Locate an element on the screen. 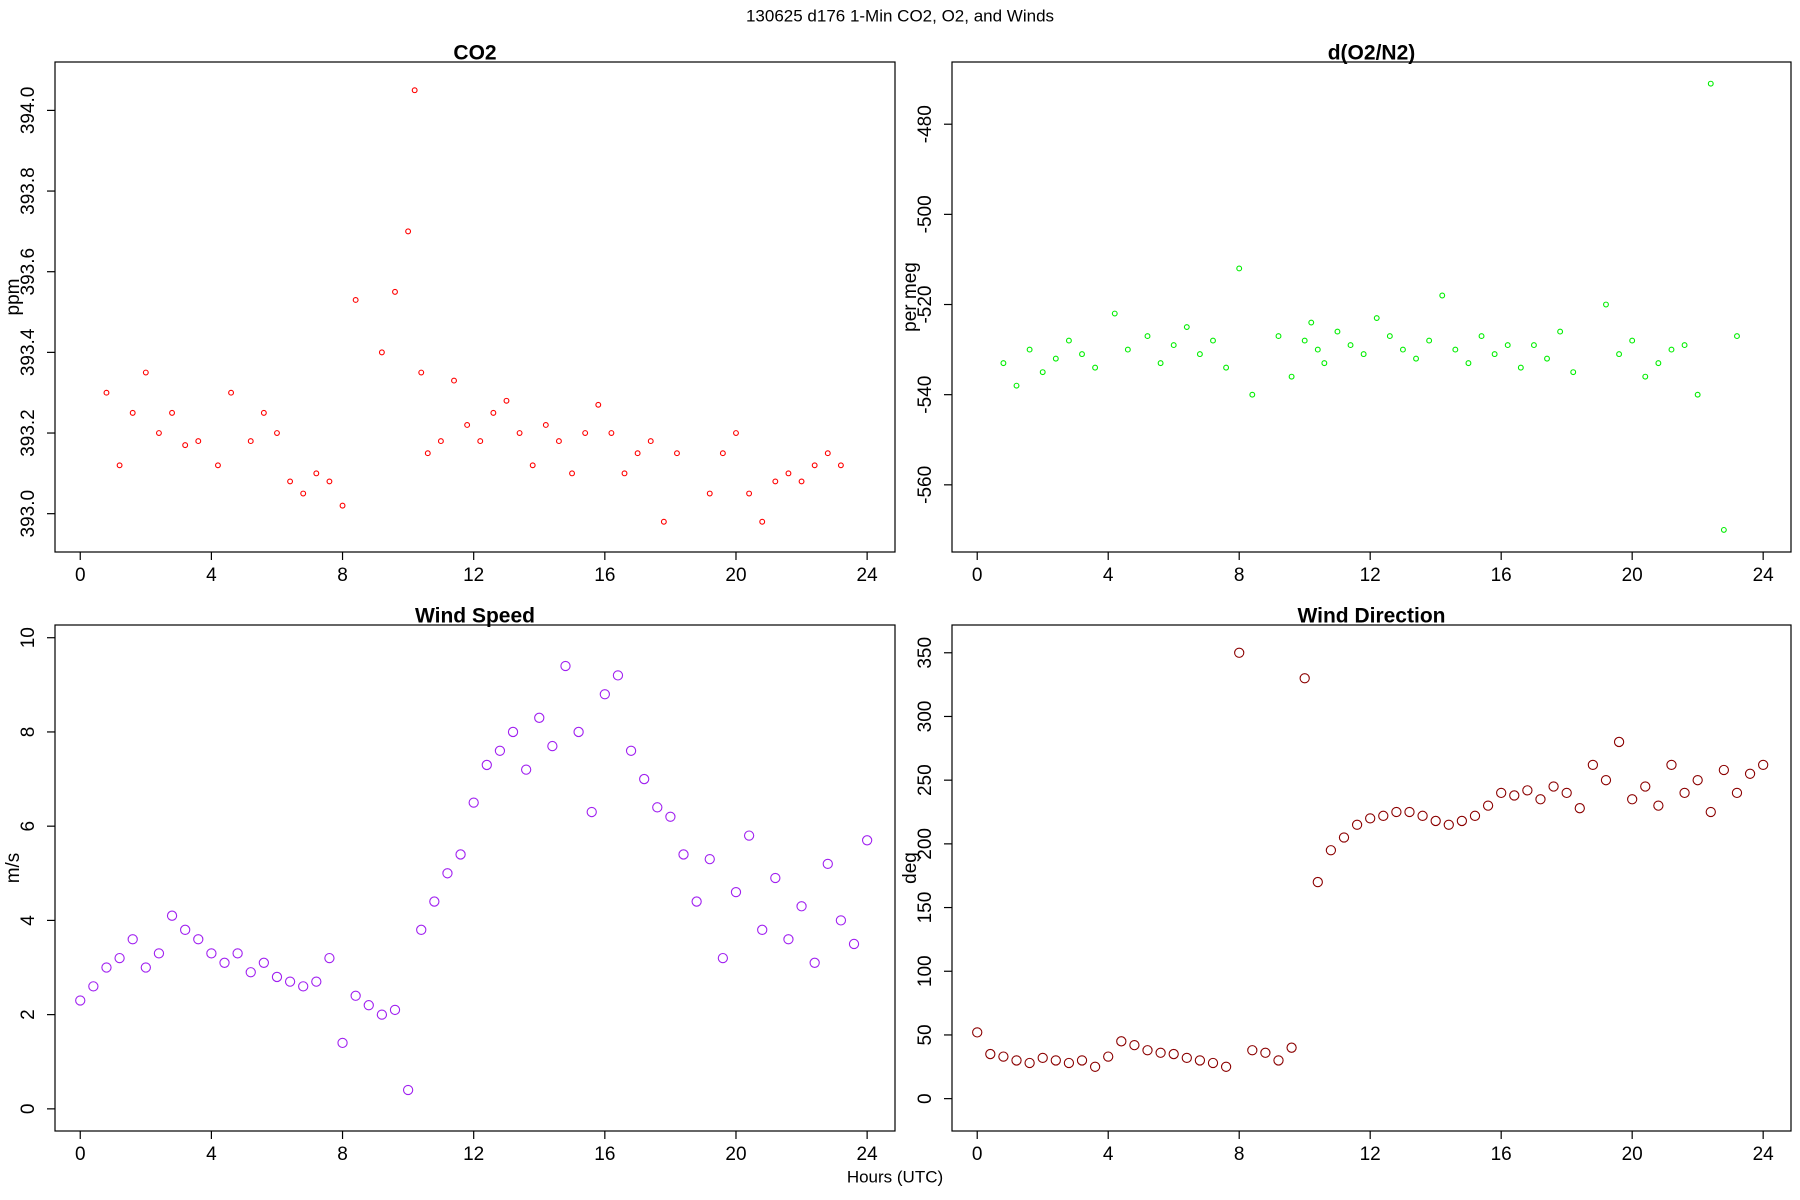 This screenshot has height=1200, width=1800. y-axis-label: m/s is located at coordinates (13, 868).